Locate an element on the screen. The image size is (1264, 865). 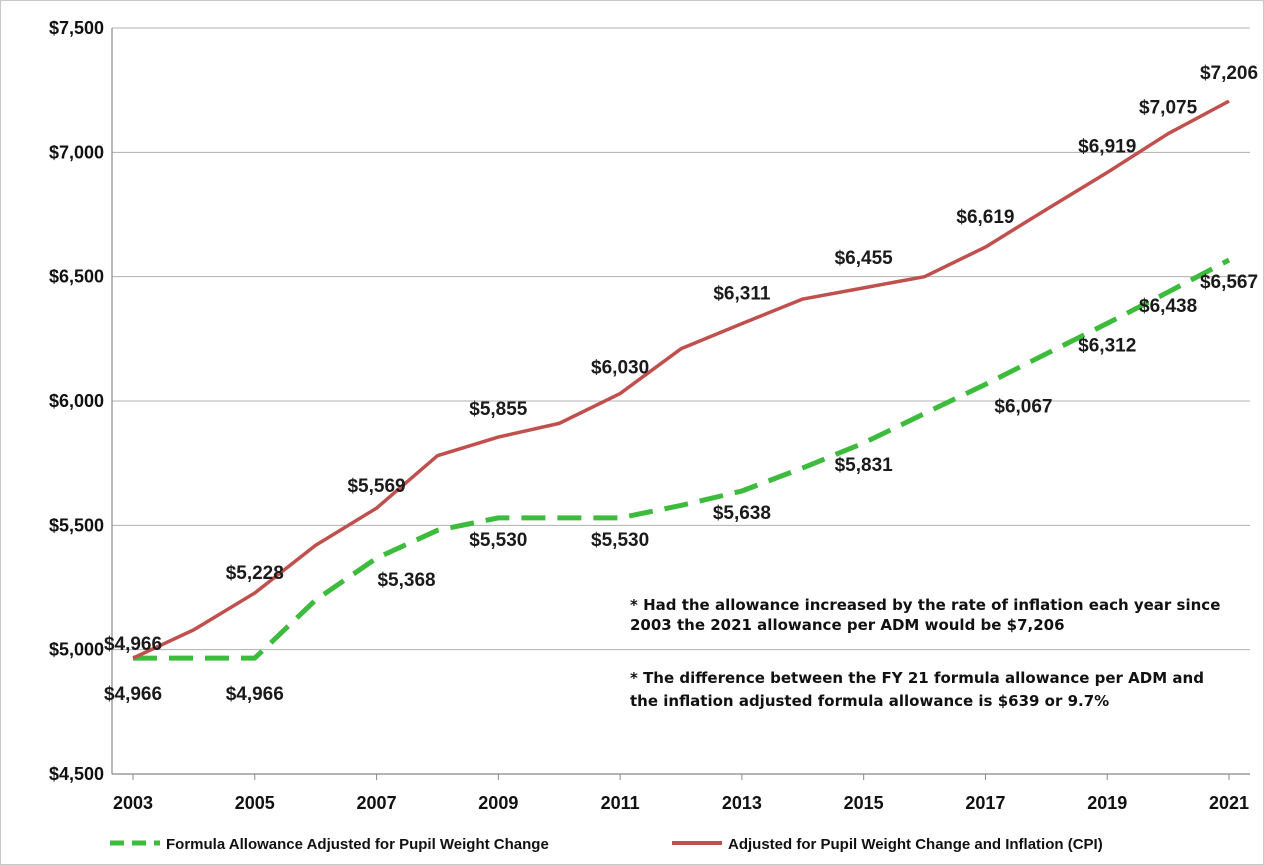
x-tick-label: 2017 is located at coordinates (985, 803).